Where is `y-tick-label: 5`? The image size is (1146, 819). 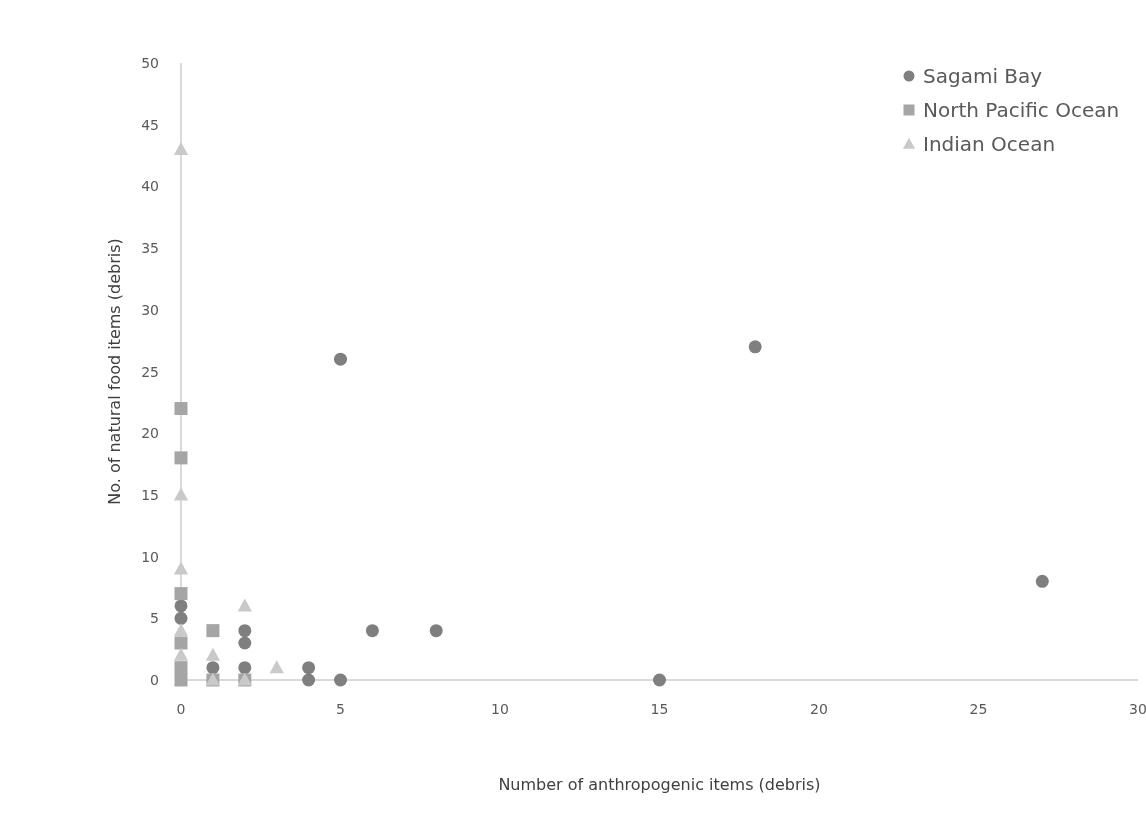 y-tick-label: 5 is located at coordinates (154, 618).